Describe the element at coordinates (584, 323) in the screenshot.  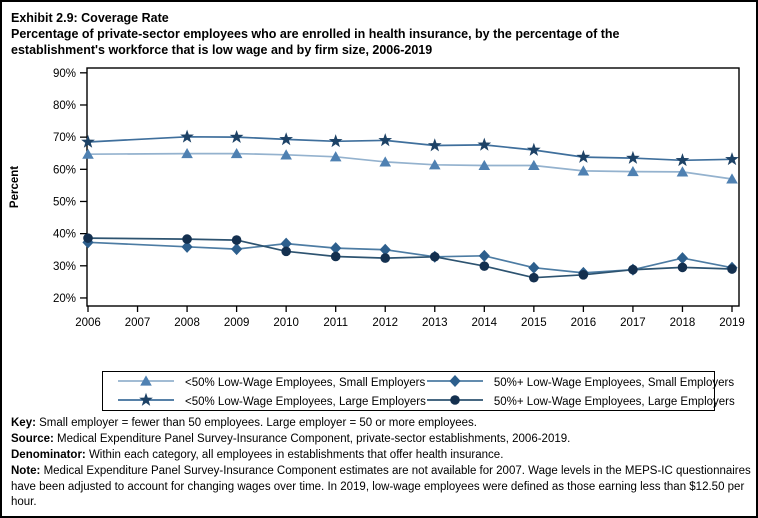
I see `x-tick-label: 2016` at that location.